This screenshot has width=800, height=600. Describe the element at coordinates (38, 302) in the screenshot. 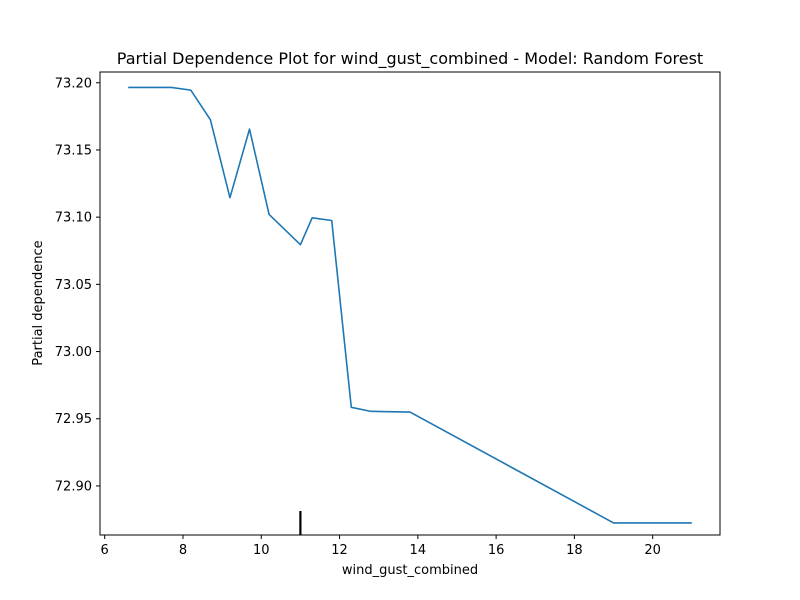

I see `y-axis-label: Partial dependence` at that location.